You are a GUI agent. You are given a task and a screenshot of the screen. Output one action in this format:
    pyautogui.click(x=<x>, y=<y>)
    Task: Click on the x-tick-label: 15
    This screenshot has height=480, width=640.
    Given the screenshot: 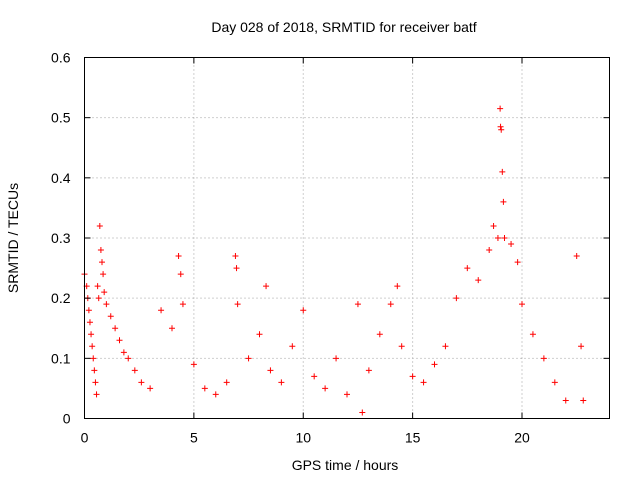 What is the action you would take?
    pyautogui.click(x=413, y=438)
    